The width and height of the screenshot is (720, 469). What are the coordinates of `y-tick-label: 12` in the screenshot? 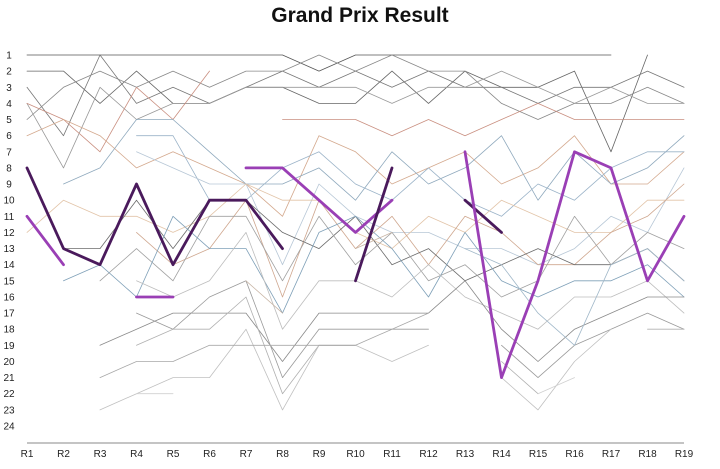 It's located at (9, 233).